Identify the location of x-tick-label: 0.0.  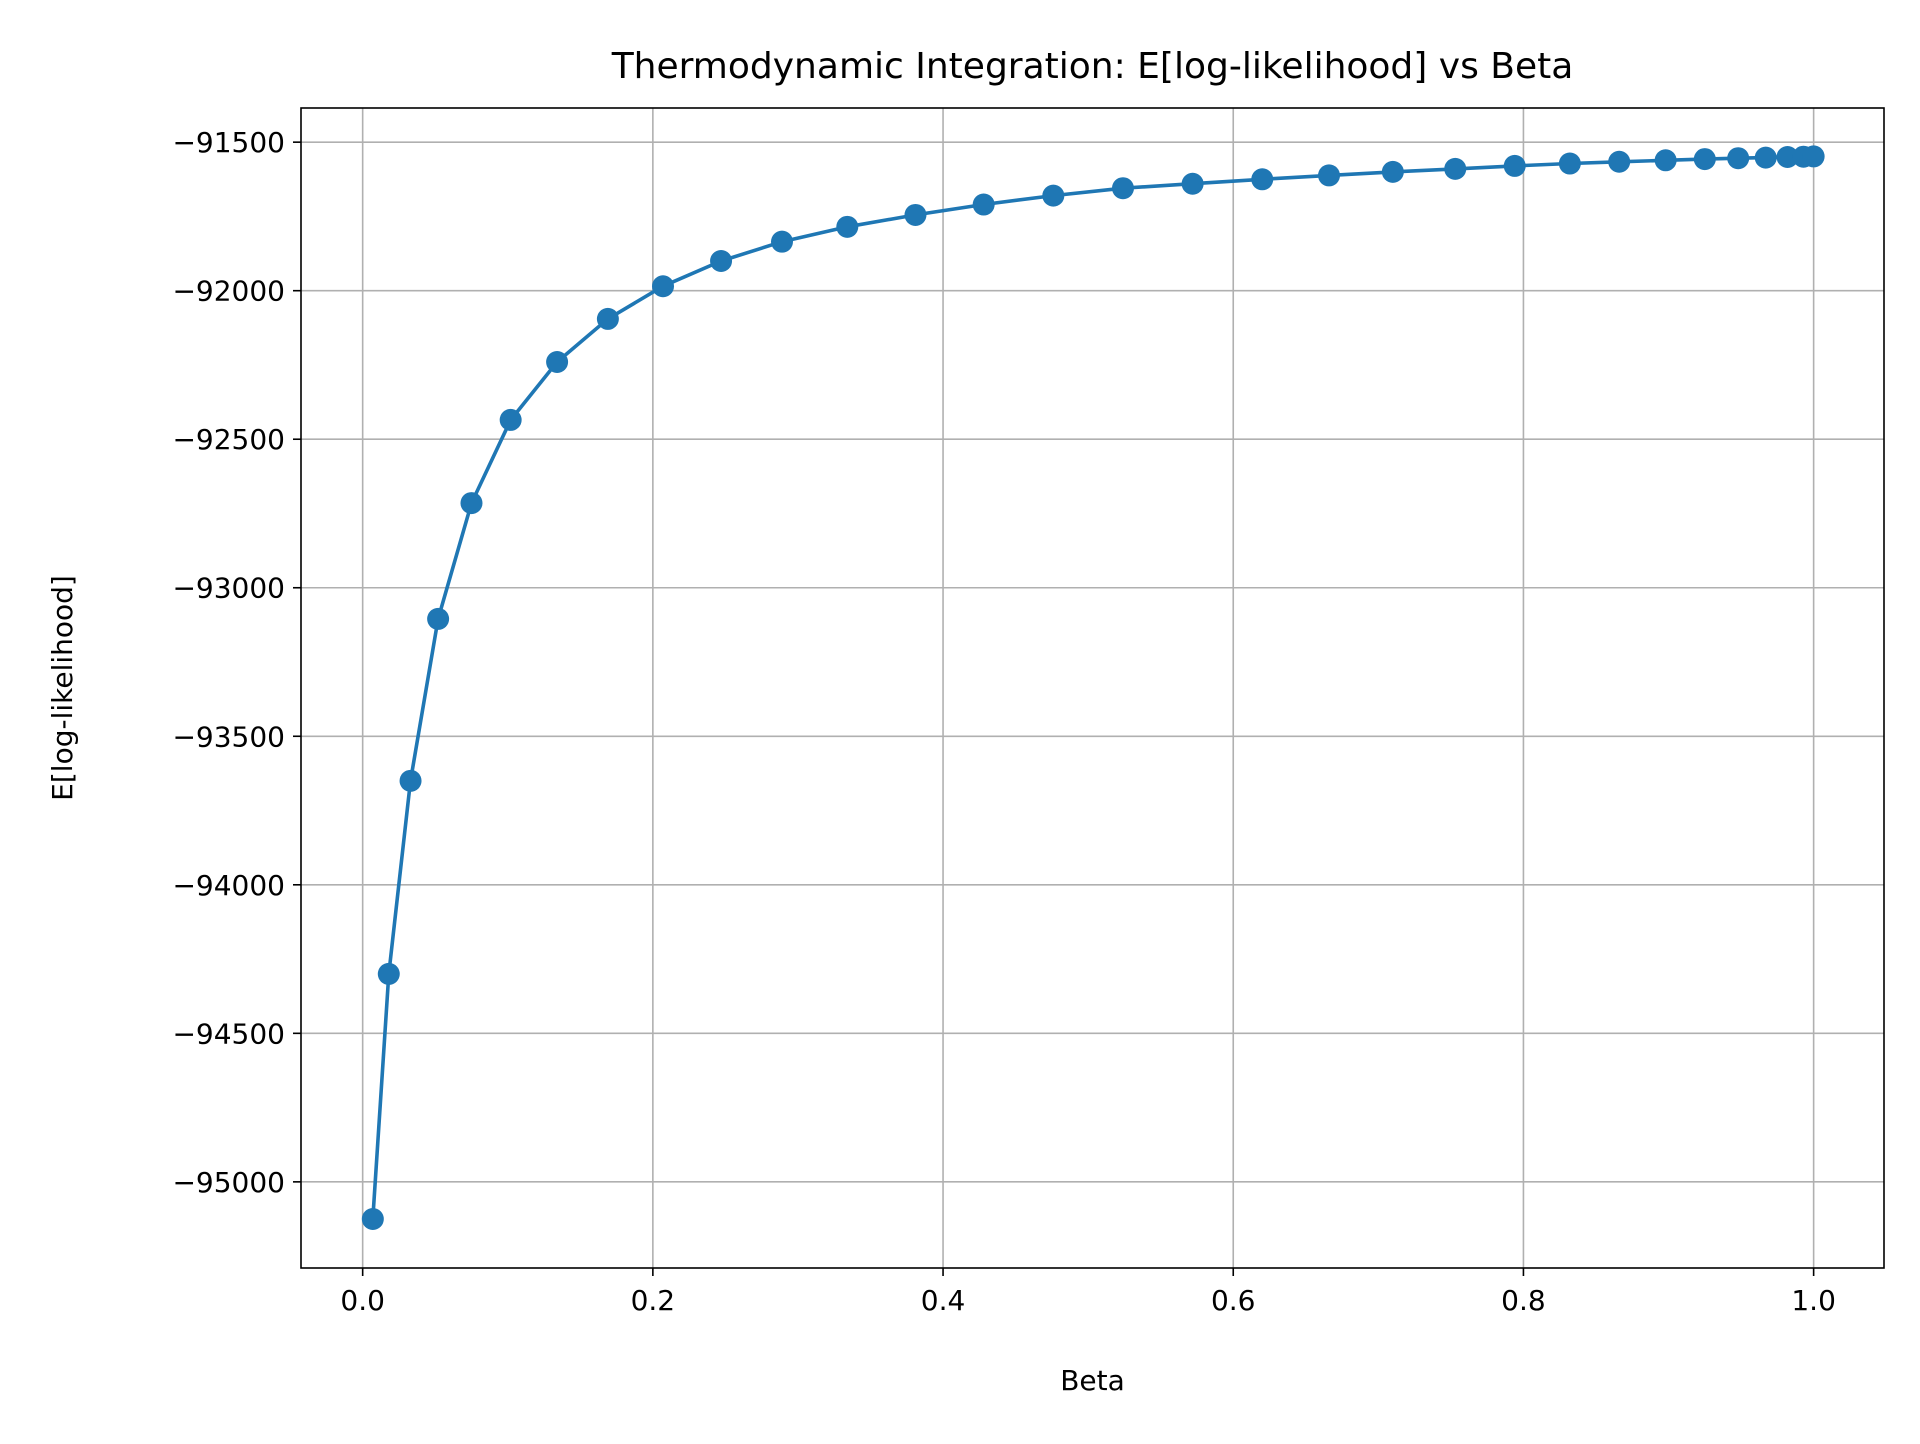
(362, 1300).